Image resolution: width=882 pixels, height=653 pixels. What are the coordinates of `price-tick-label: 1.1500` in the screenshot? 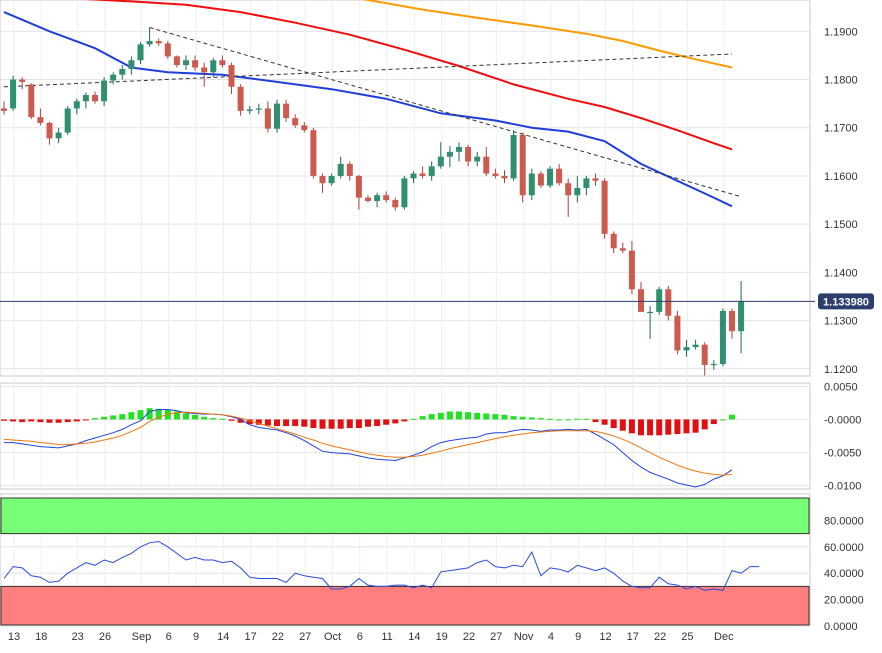 It's located at (841, 225).